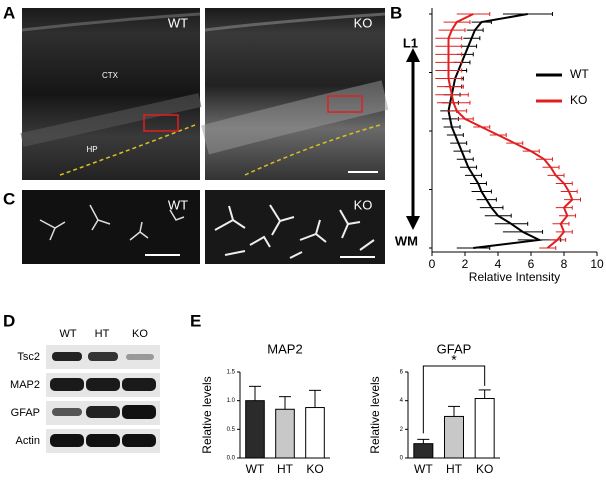 The height and width of the screenshot is (480, 606). I want to click on significance-mark: *, so click(454, 360).